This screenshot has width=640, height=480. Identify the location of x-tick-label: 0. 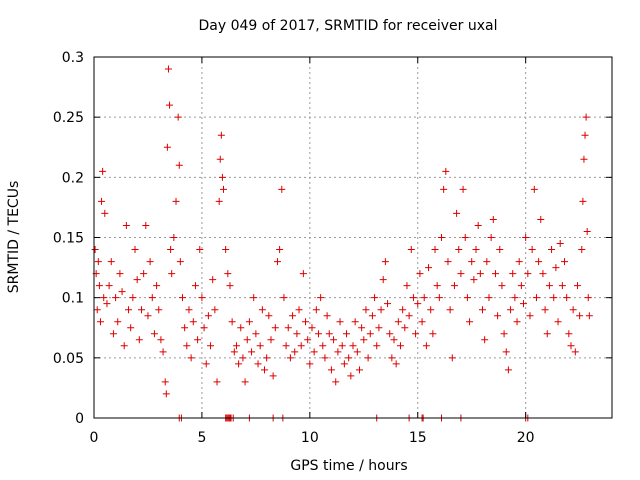
(94, 438).